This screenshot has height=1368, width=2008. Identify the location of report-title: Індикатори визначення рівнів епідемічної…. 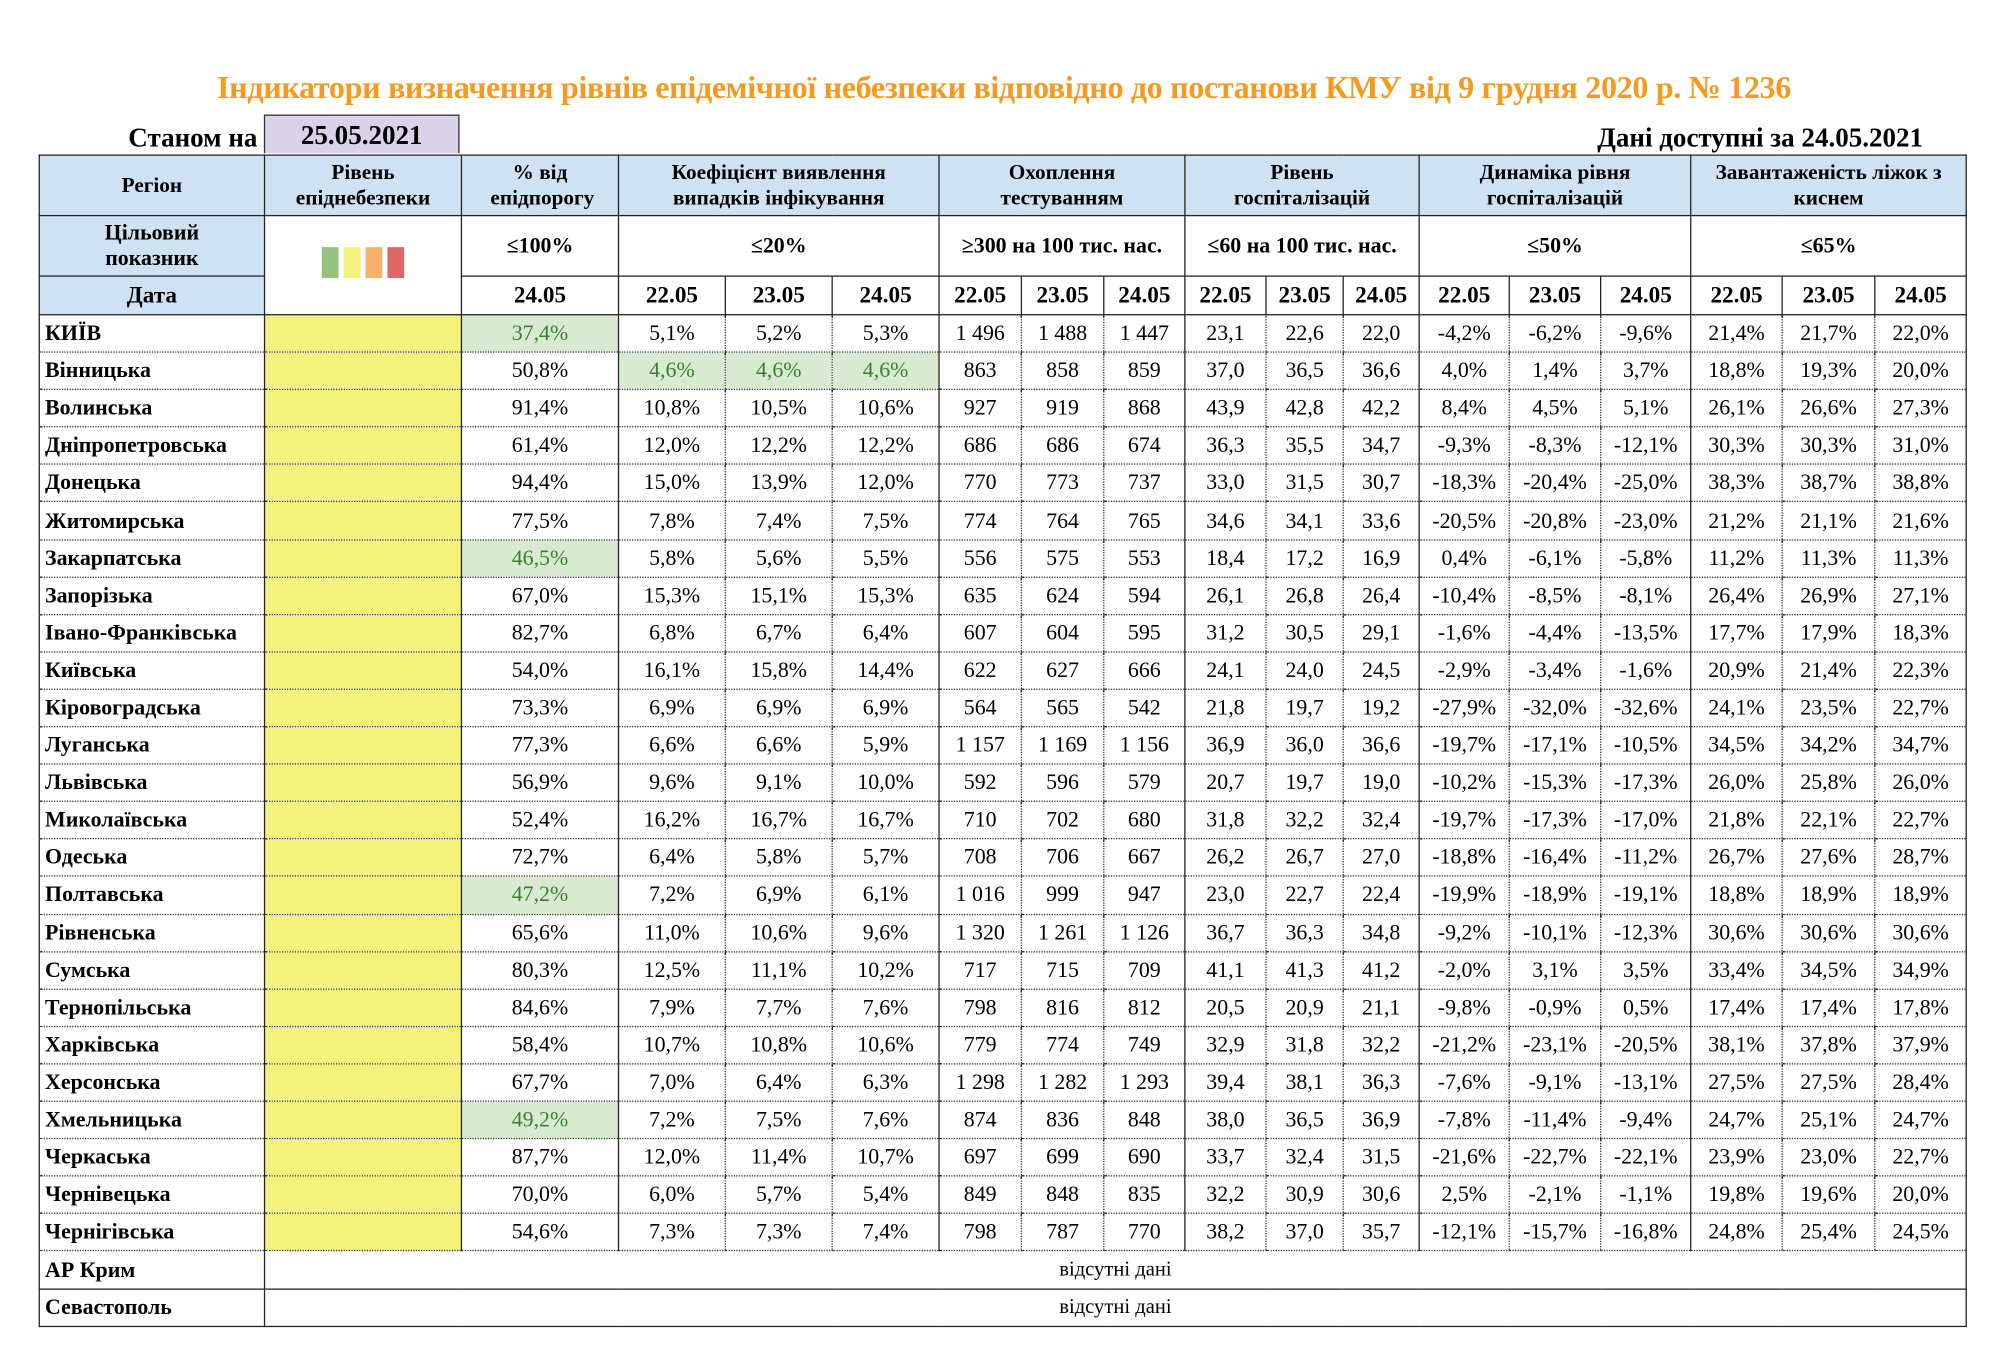
(1004, 88).